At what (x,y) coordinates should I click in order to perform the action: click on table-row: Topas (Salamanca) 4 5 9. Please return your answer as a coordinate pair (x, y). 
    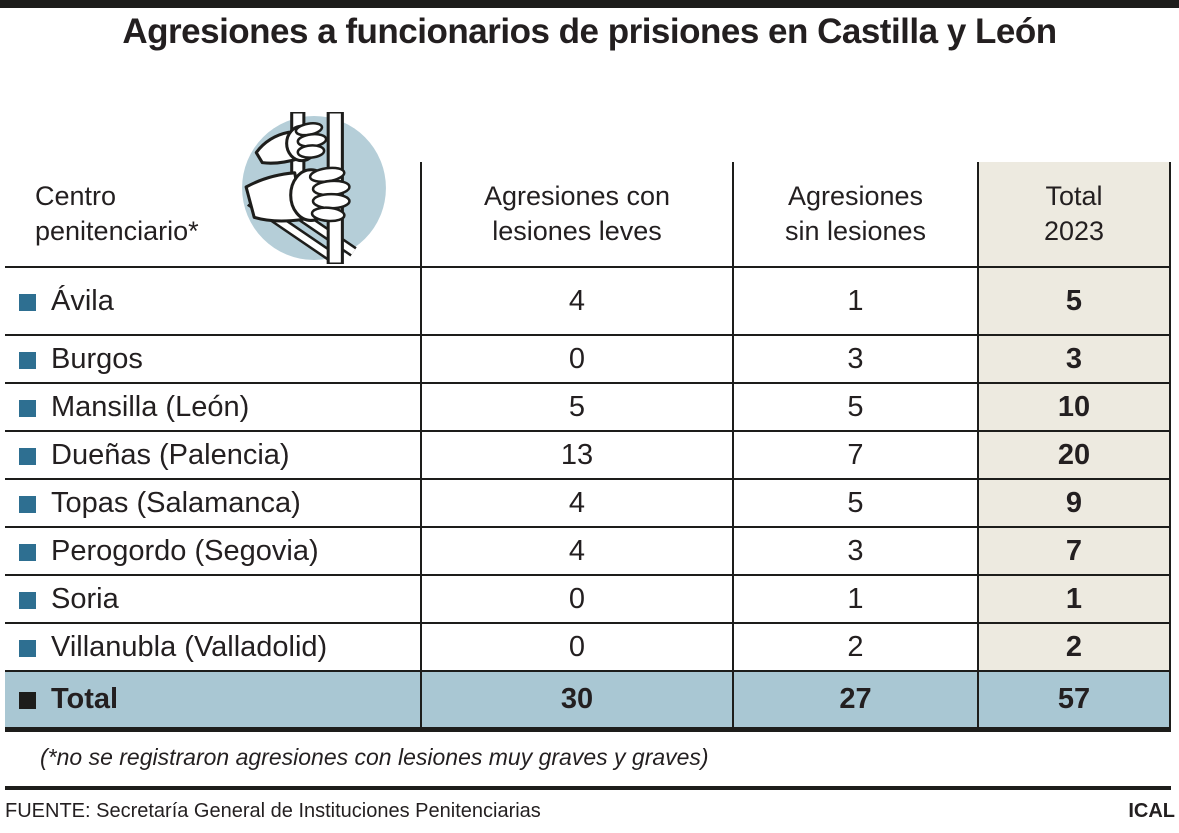
    Looking at the image, I should click on (588, 504).